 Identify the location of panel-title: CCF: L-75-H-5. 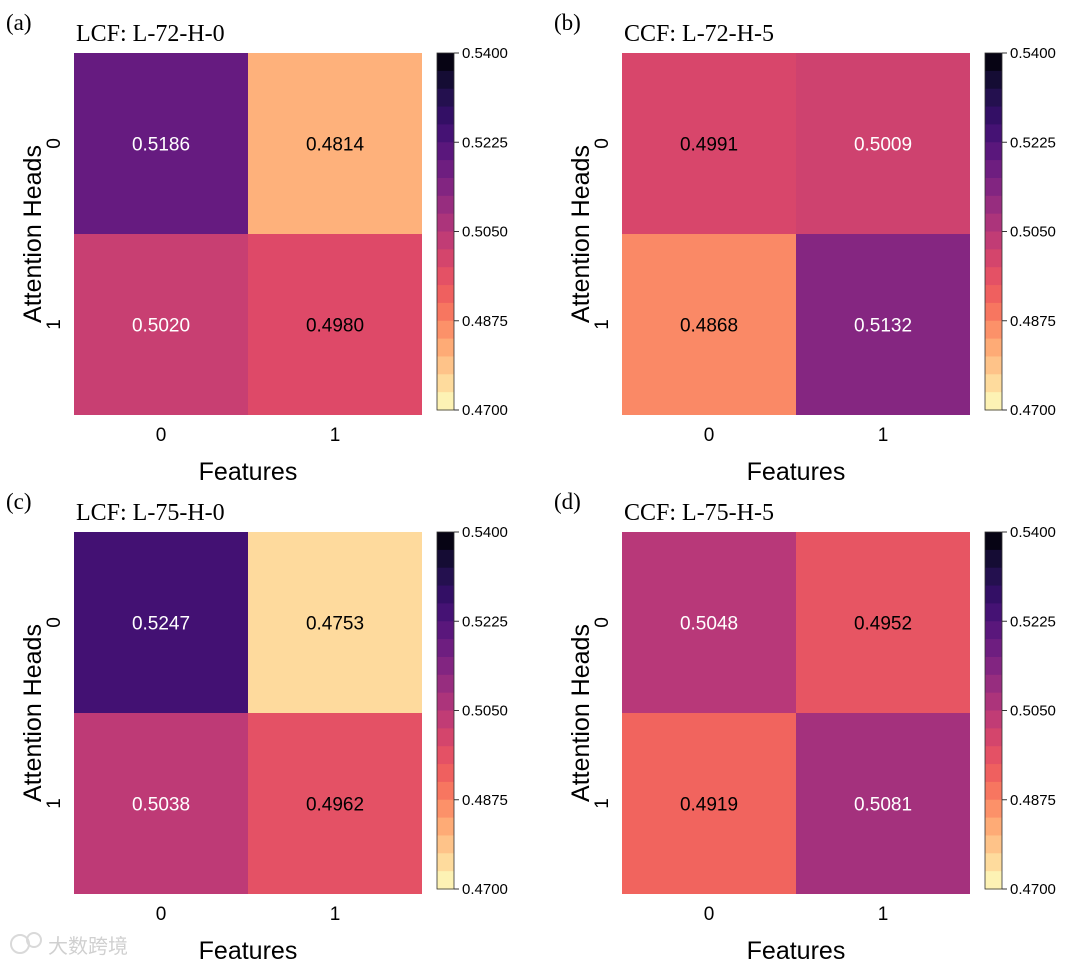
(699, 513).